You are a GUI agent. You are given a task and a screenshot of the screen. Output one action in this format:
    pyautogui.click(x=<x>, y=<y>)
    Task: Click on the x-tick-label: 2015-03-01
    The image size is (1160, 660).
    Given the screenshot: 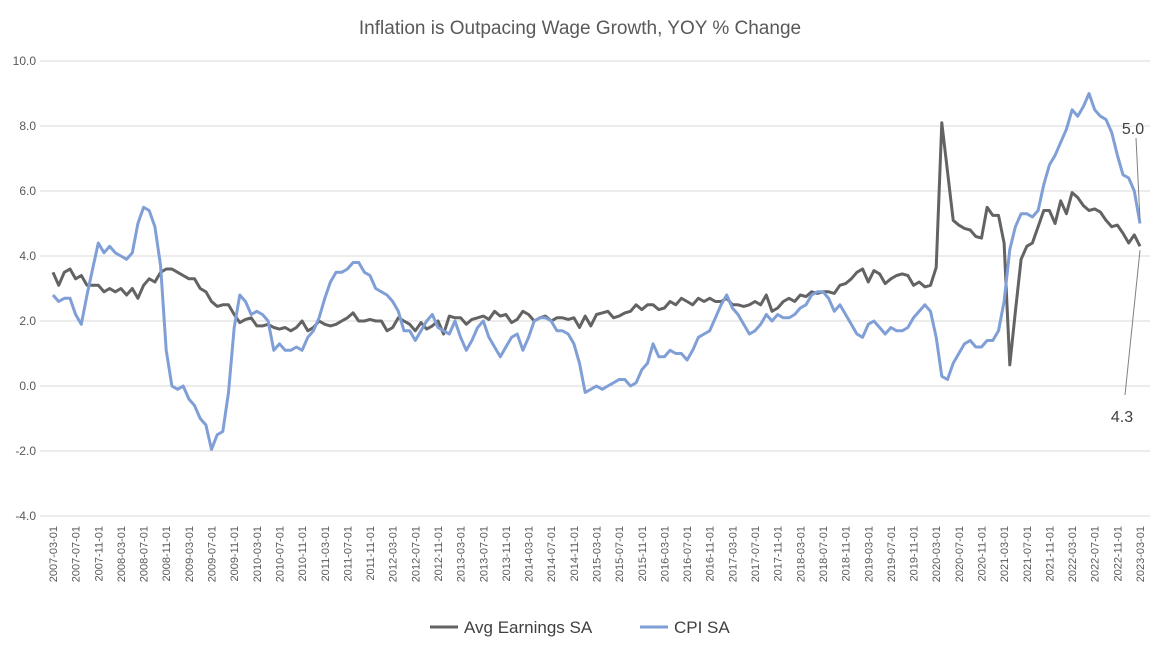 What is the action you would take?
    pyautogui.click(x=598, y=554)
    